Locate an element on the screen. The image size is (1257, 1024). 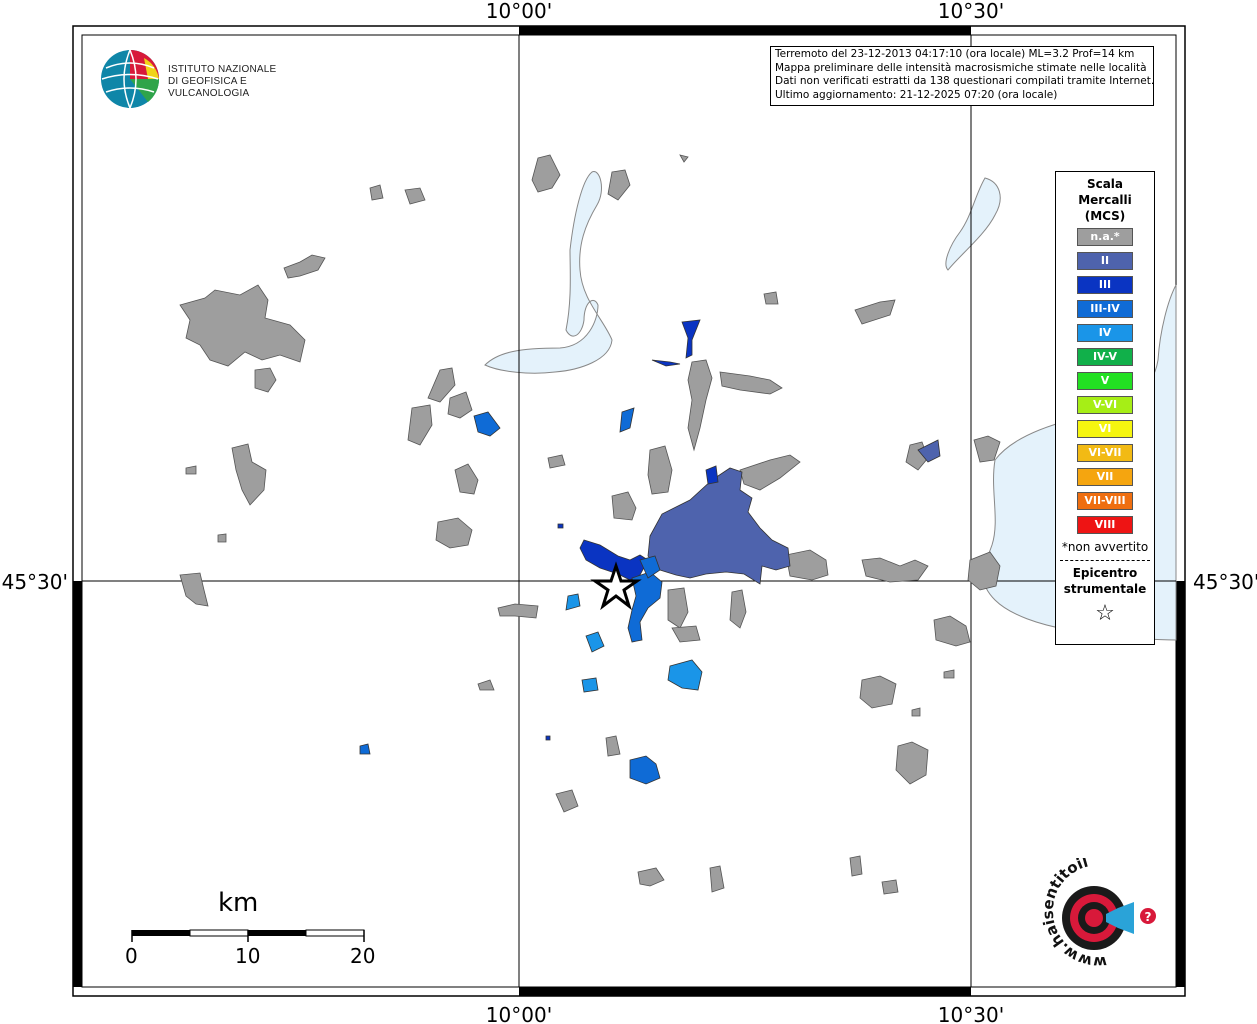
epicenter-star-icon is located at coordinates (616, 586).